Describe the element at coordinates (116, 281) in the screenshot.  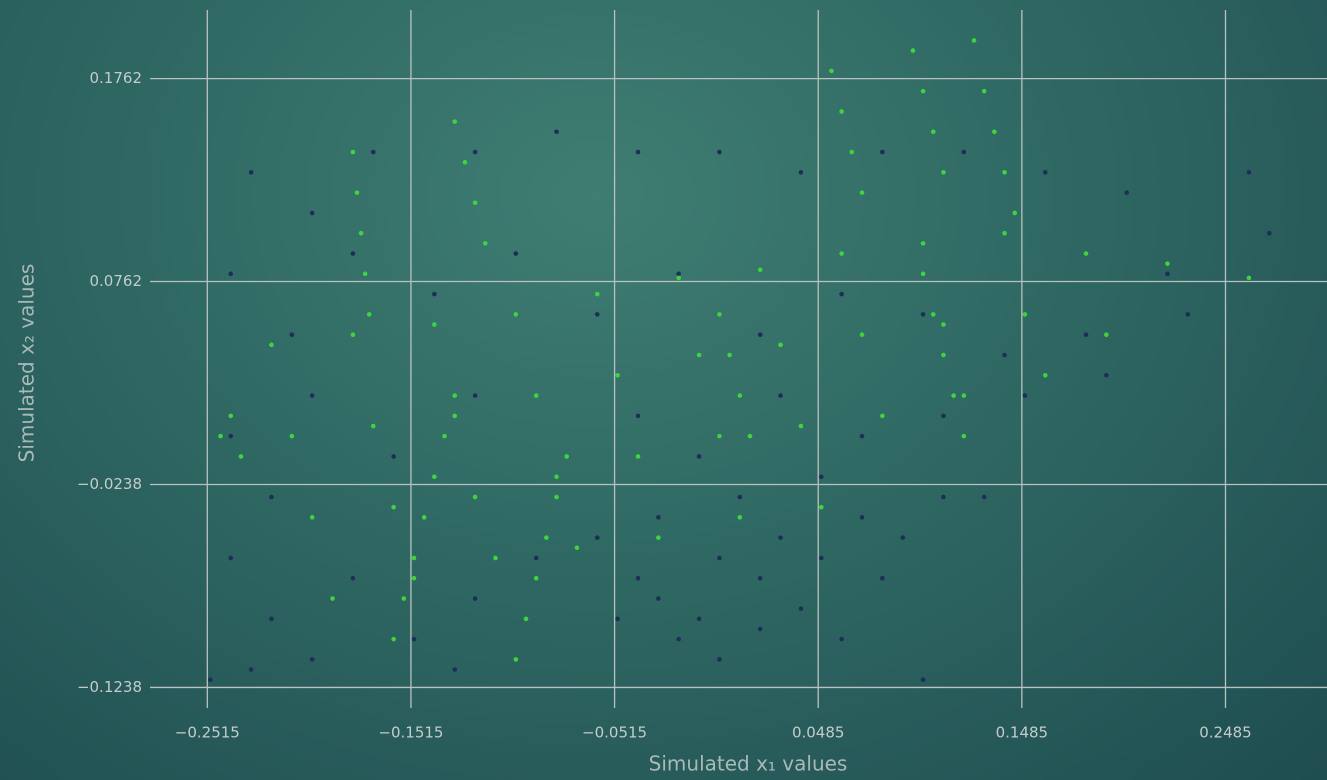
I see `y-tick-label: 0.0762` at that location.